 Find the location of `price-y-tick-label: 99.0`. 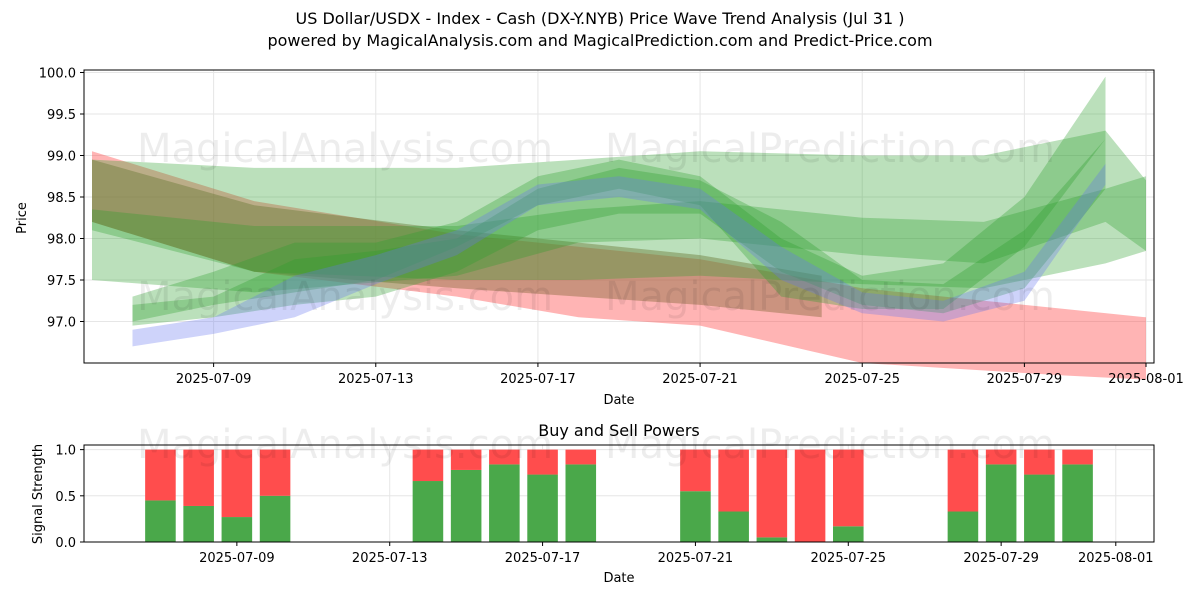

price-y-tick-label: 99.0 is located at coordinates (61, 156).